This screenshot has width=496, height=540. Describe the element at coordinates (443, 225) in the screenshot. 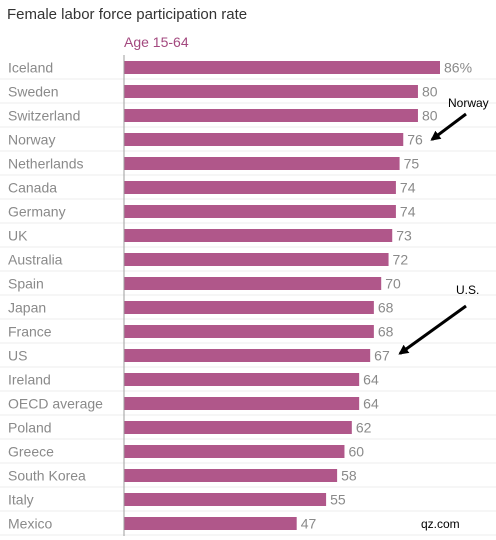

I see `annotations: Norway U.S.` at that location.